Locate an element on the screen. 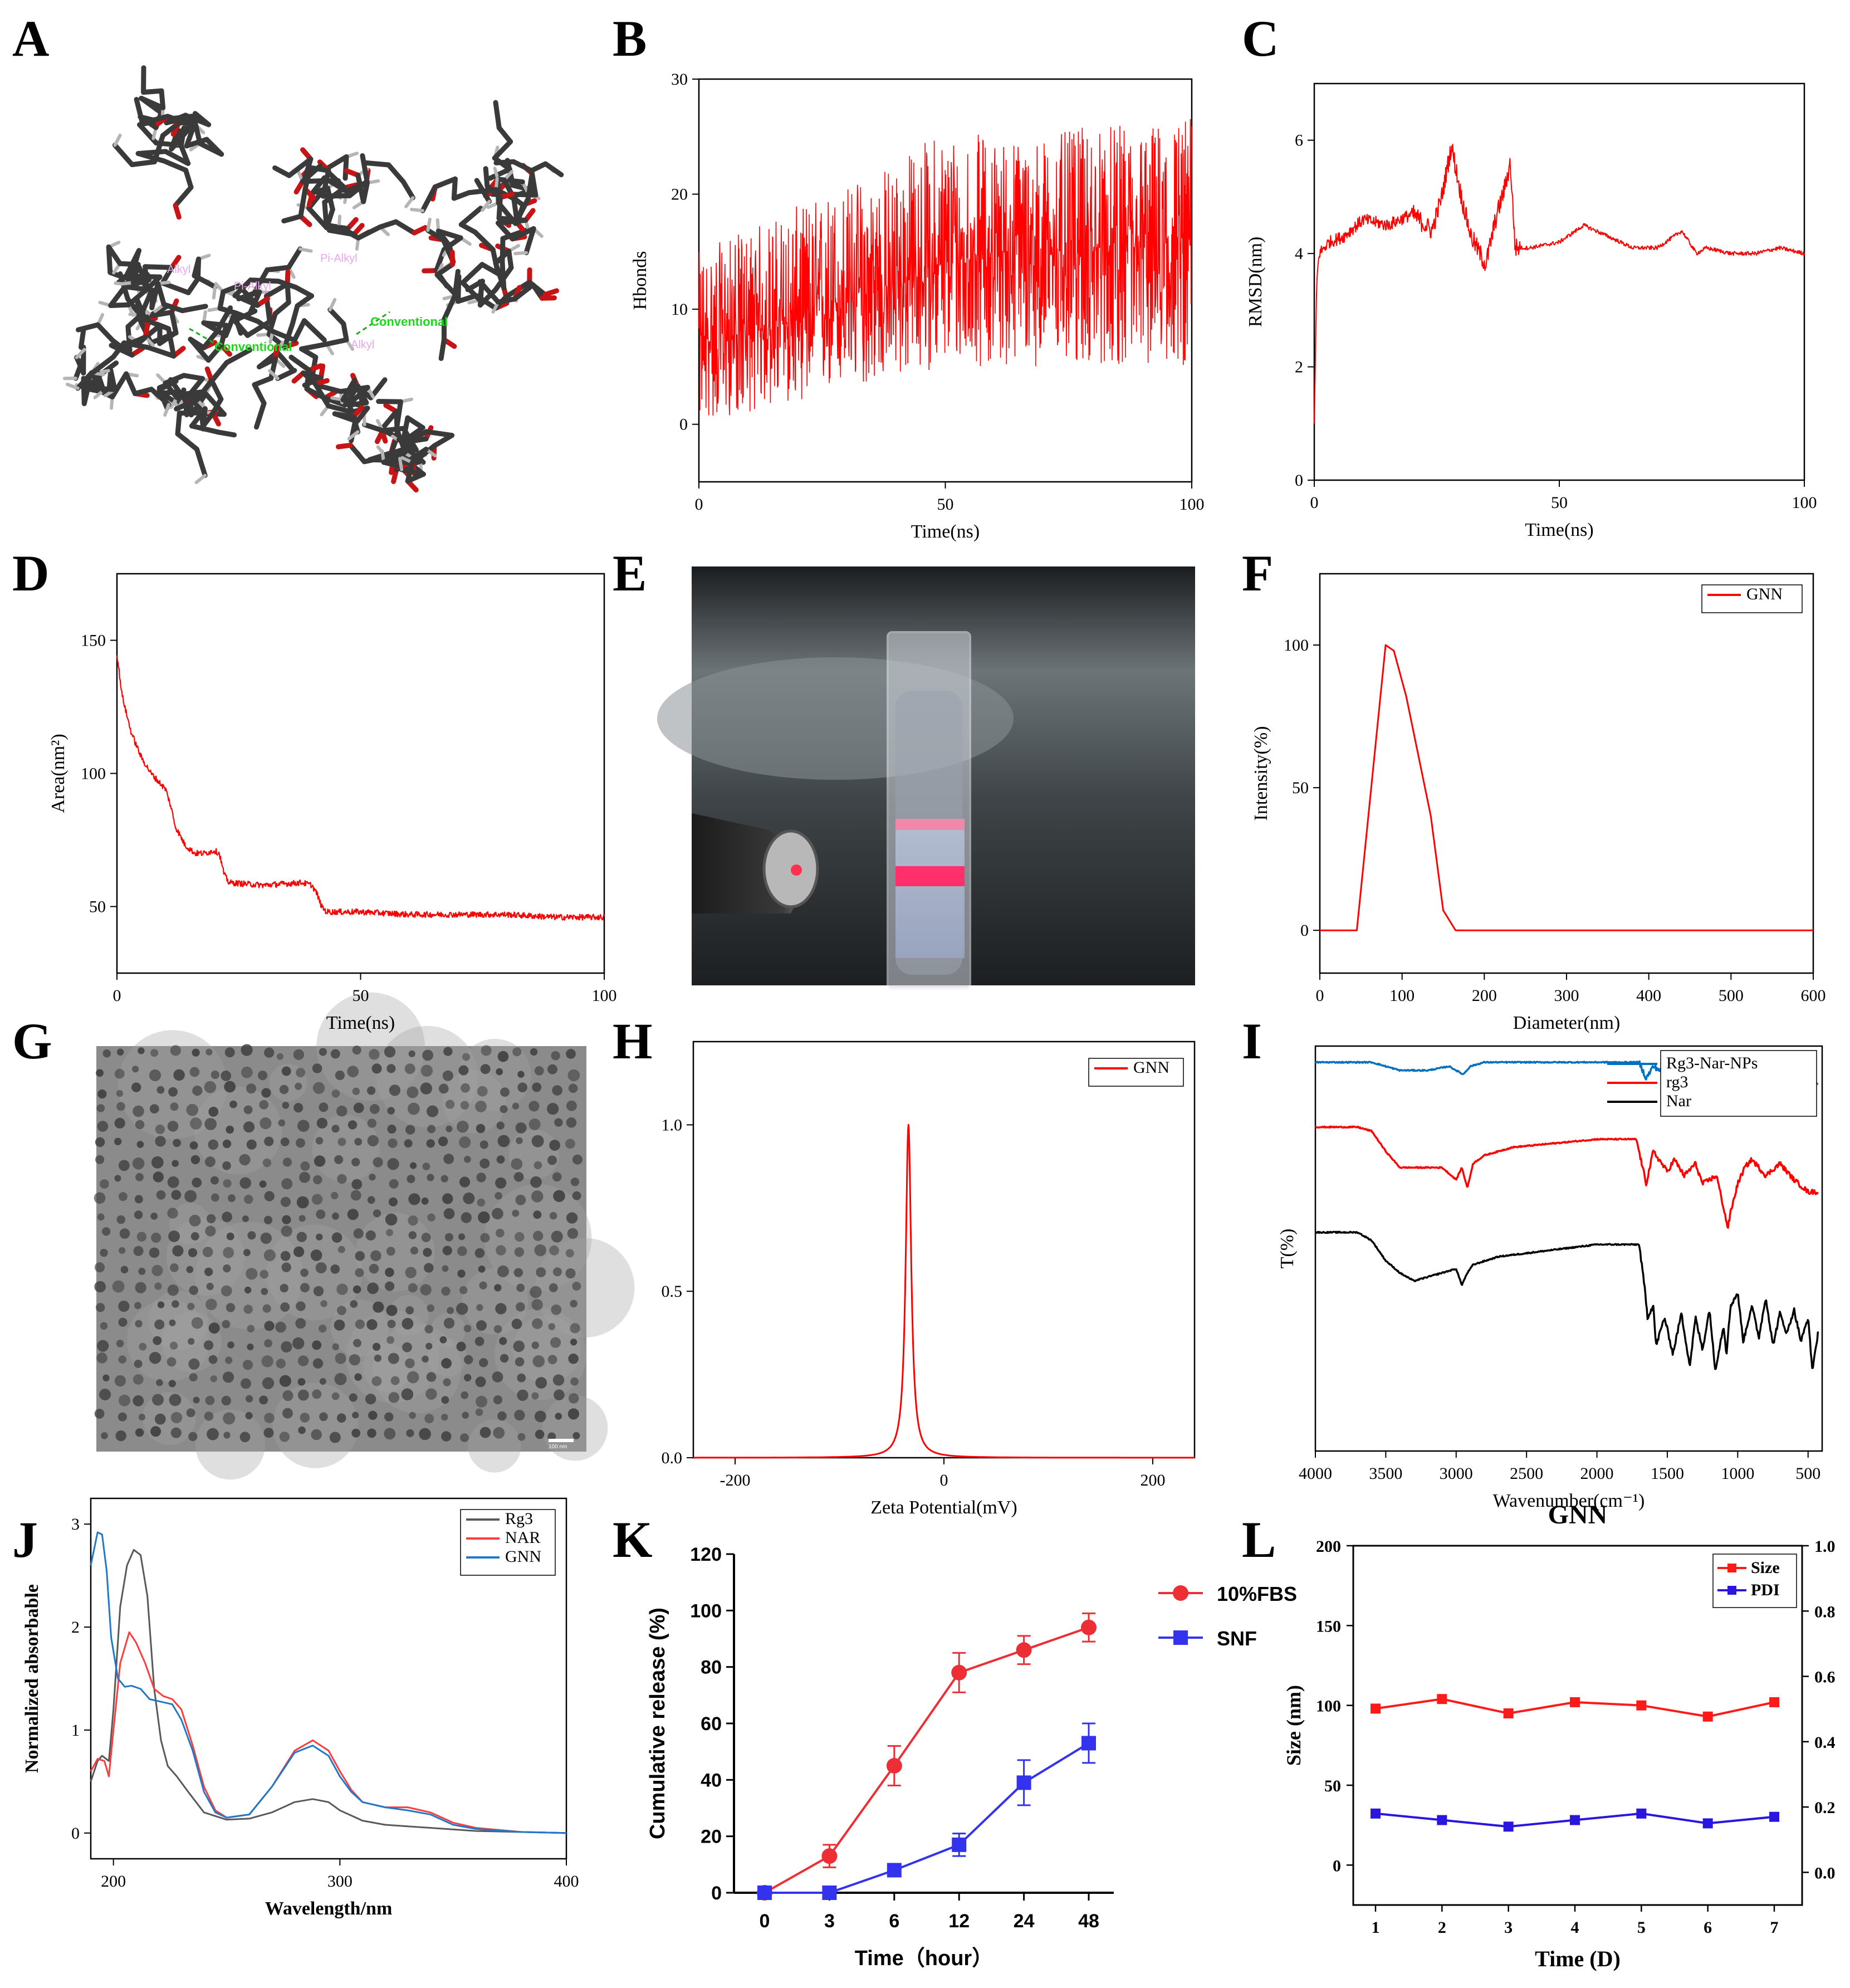 Image resolution: width=1850 pixels, height=1988 pixels. data-point-pdi is located at coordinates (1442, 1820).